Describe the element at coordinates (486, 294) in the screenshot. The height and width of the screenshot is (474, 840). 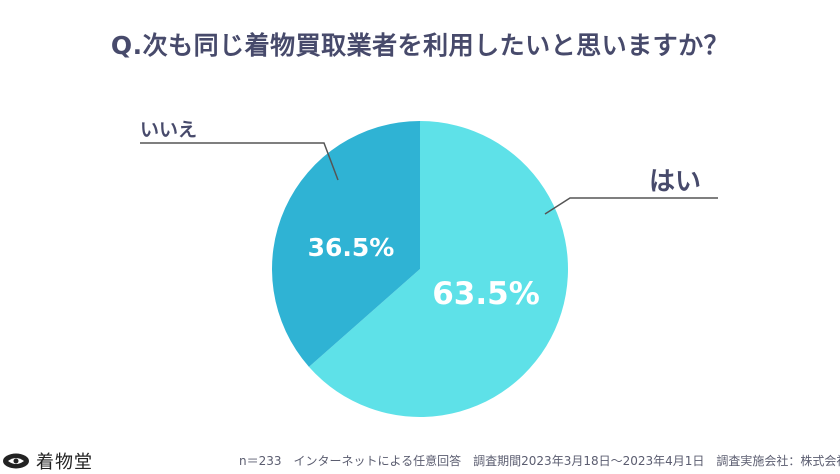
I see `data-label-hai: 63.5%` at that location.